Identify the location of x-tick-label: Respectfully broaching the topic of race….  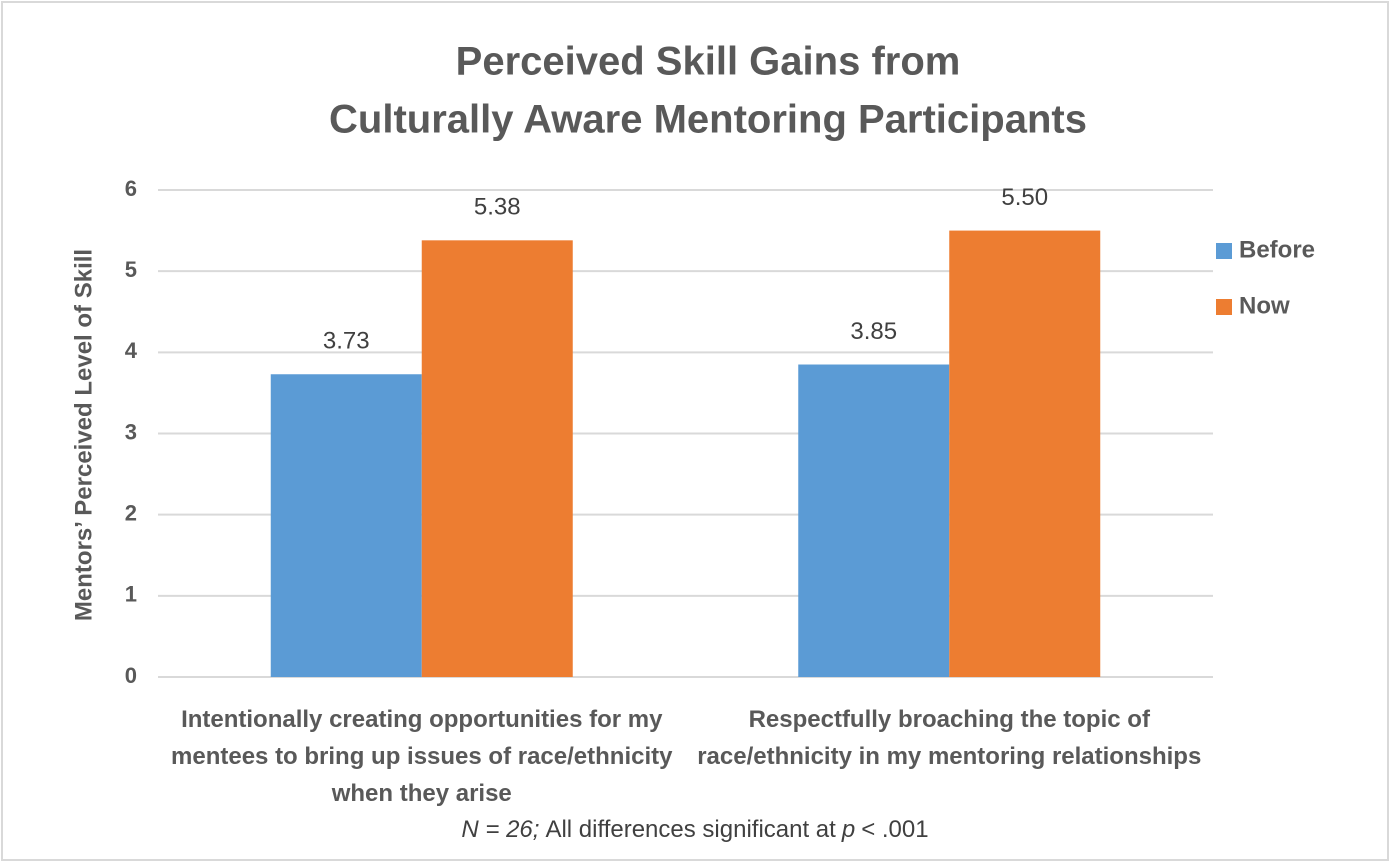
(949, 738).